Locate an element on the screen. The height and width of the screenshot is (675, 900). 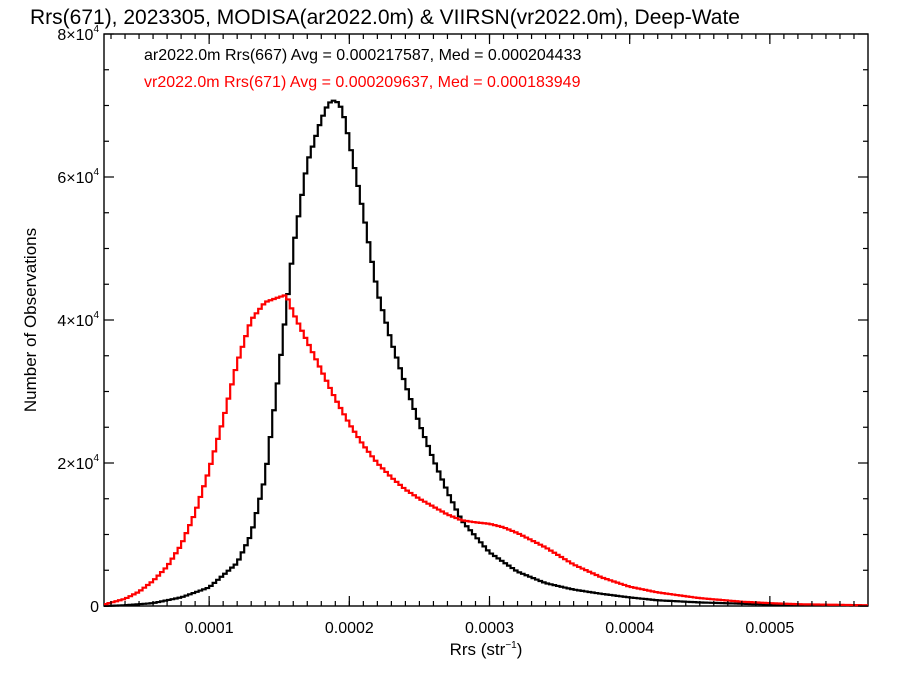
y-tick-label-3: 6×10⁴ is located at coordinates (78, 177).